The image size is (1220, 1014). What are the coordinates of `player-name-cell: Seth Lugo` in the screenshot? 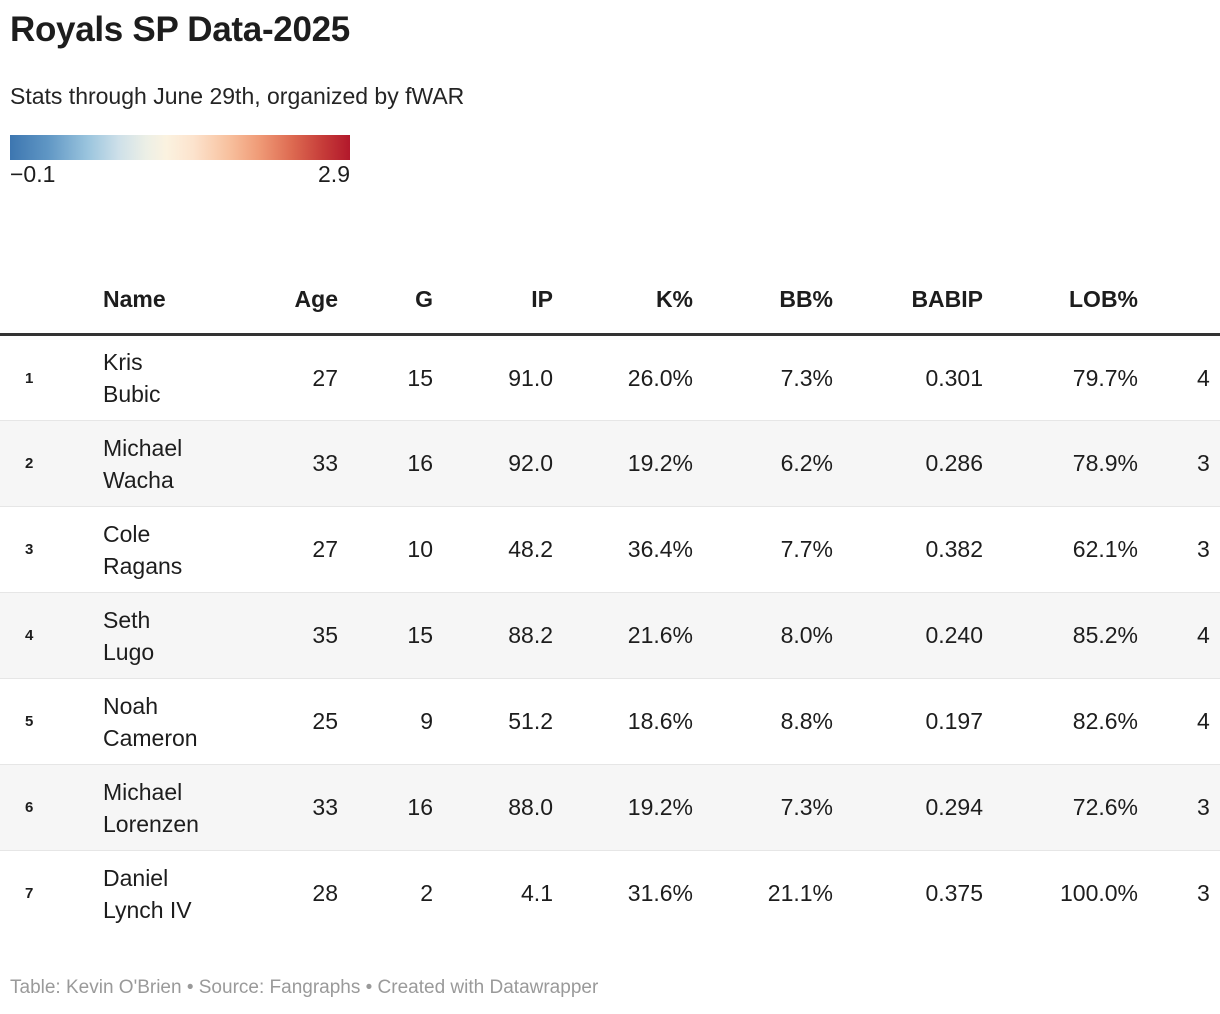 It's located at (190, 636).